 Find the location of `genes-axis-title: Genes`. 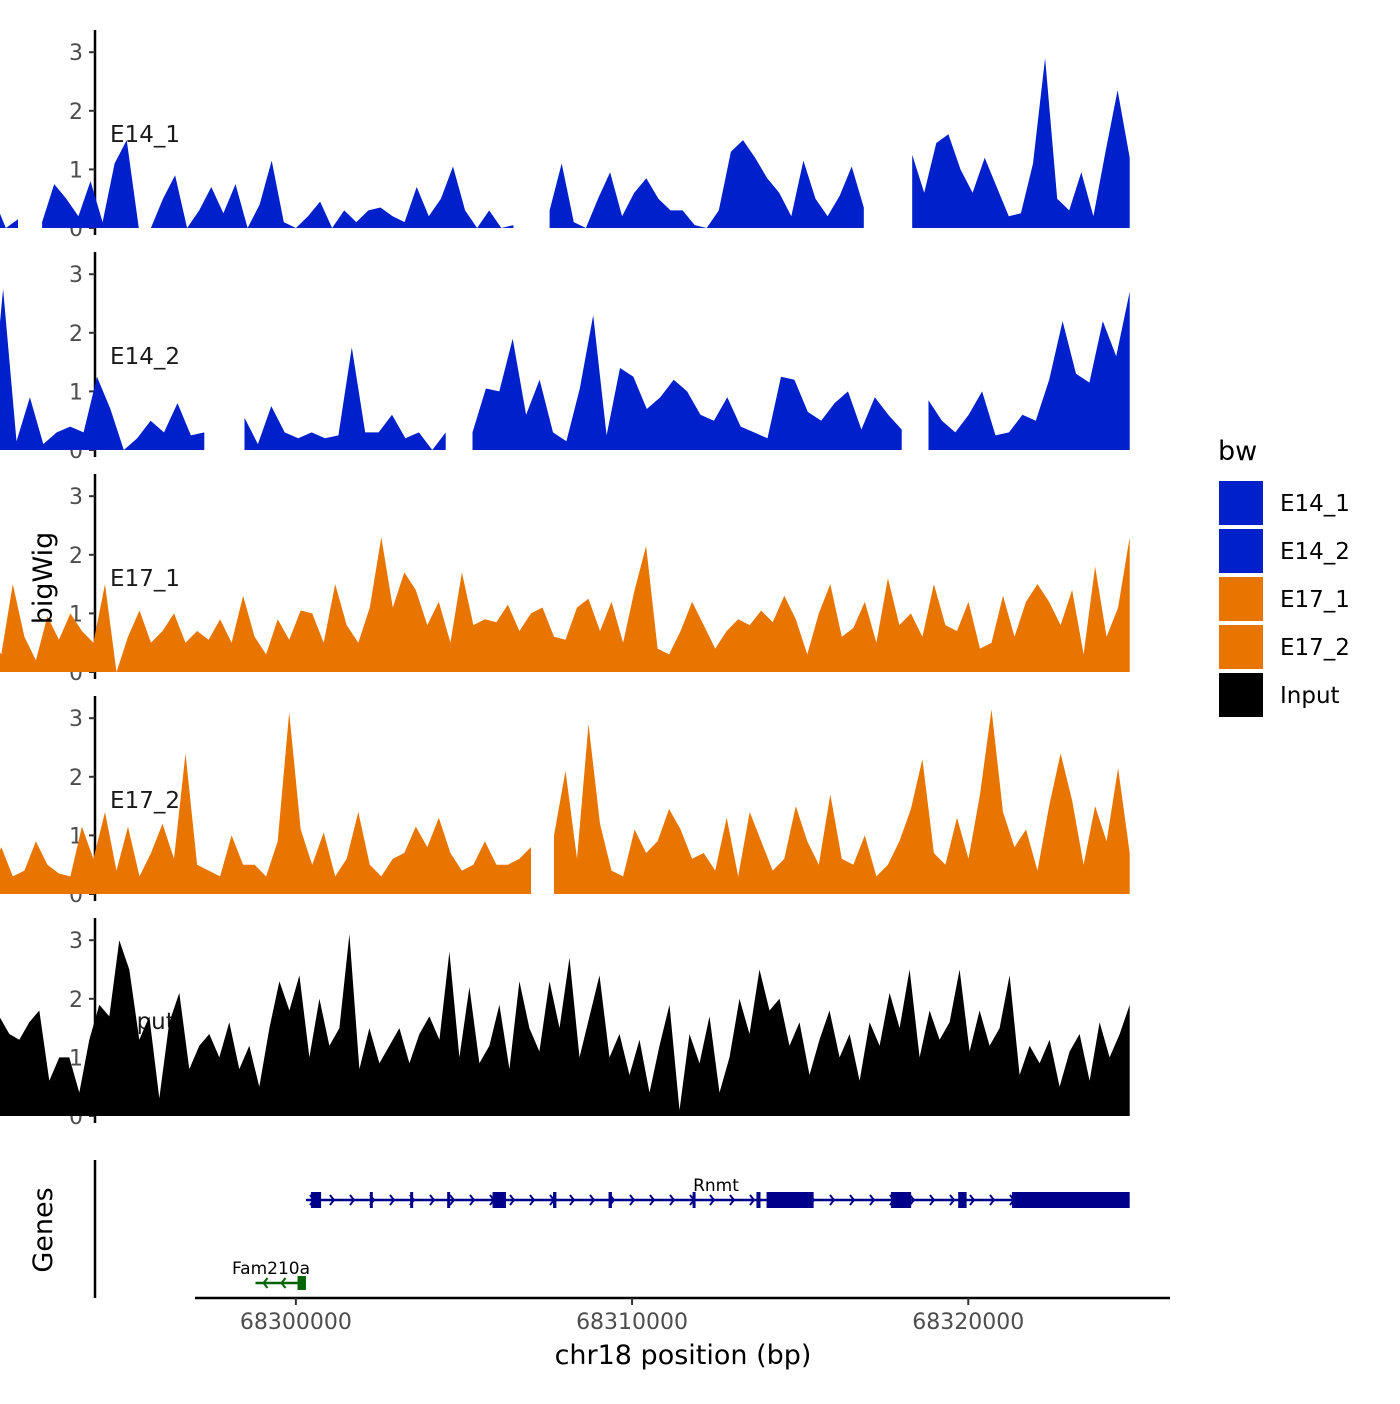

genes-axis-title: Genes is located at coordinates (43, 1229).